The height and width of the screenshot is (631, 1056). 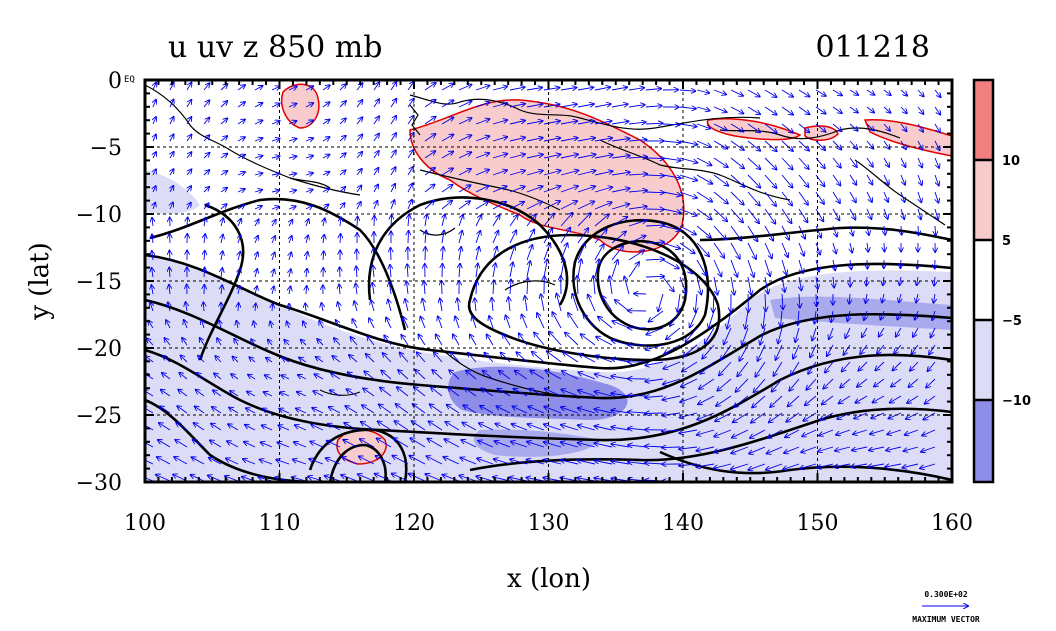 What do you see at coordinates (99, 215) in the screenshot?
I see `y-tick-label: −10` at bounding box center [99, 215].